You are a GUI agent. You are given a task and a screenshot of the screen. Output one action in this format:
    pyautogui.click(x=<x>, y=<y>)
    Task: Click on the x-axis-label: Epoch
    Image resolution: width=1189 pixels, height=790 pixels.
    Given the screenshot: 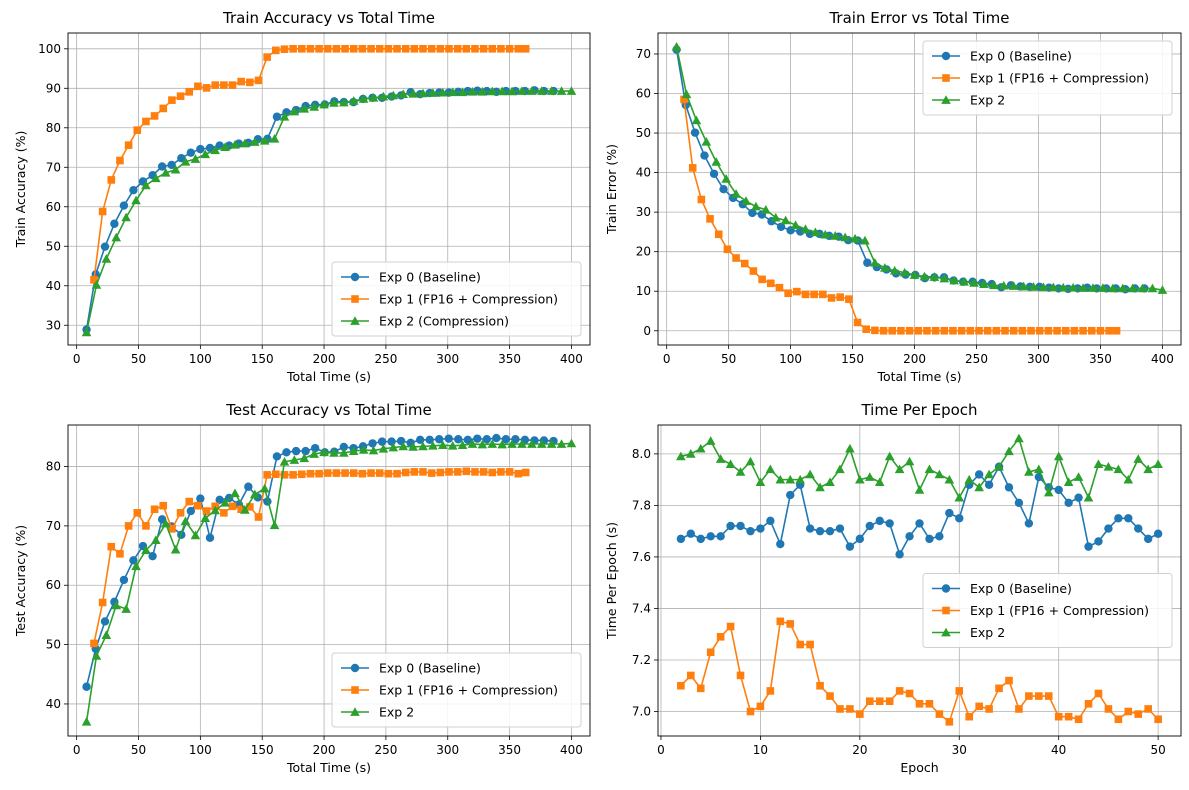 What is the action you would take?
    pyautogui.click(x=919, y=767)
    